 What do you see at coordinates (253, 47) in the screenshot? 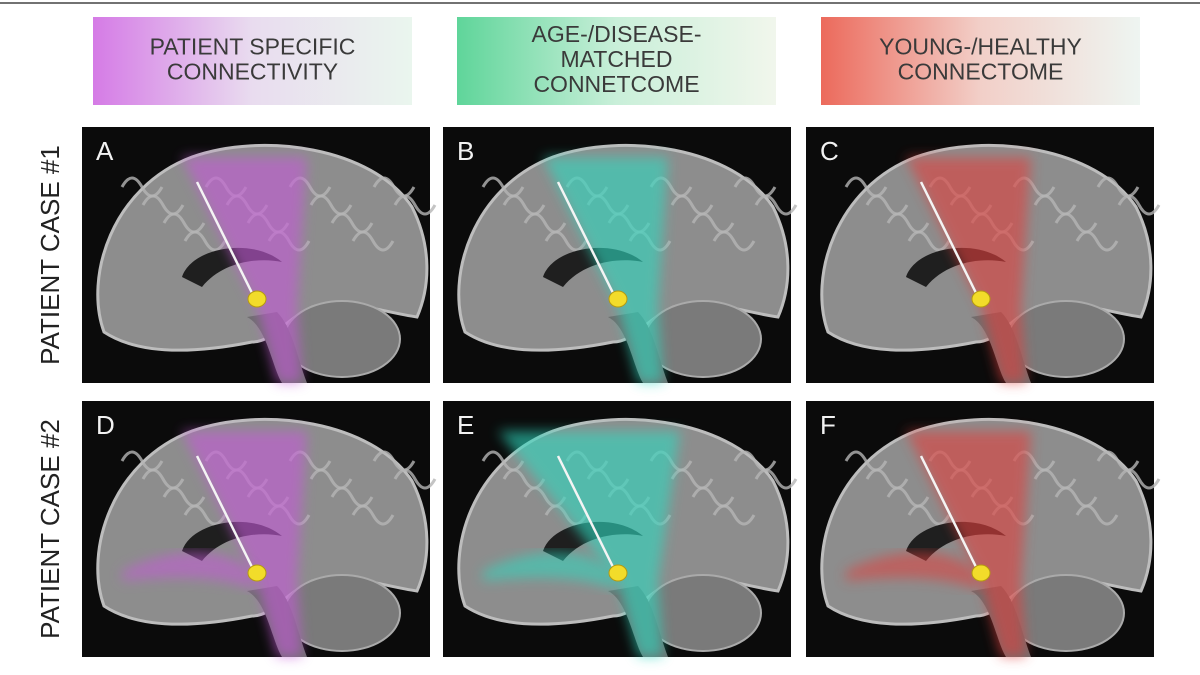
I see `header-text: PATIENT SPECIFIC` at bounding box center [253, 47].